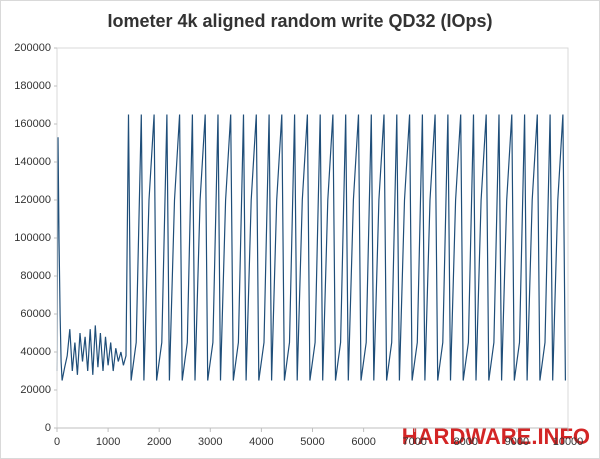 This screenshot has width=600, height=459. What do you see at coordinates (517, 442) in the screenshot?
I see `x-tick-label: 9000` at bounding box center [517, 442].